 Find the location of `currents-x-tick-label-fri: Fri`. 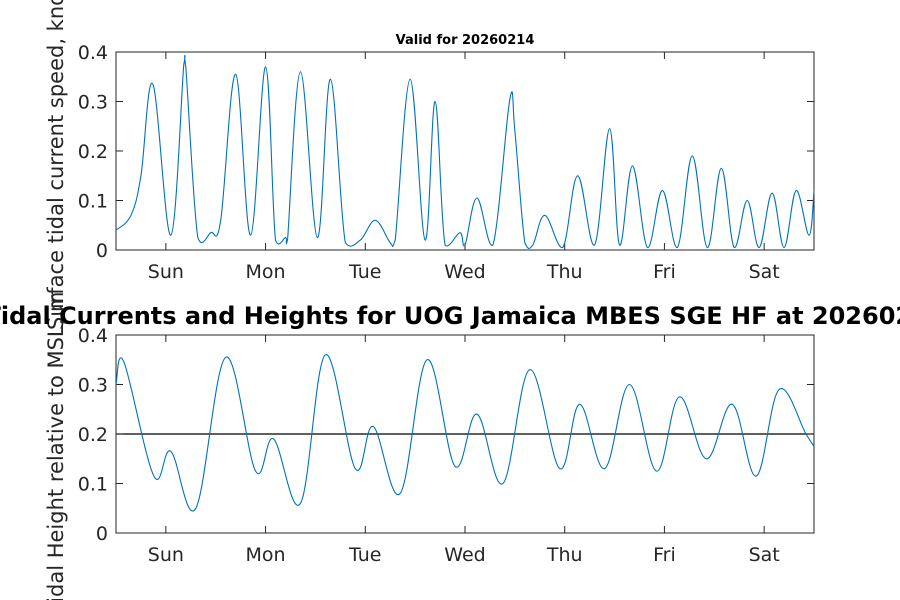

currents-x-tick-label-fri: Fri is located at coordinates (664, 272).